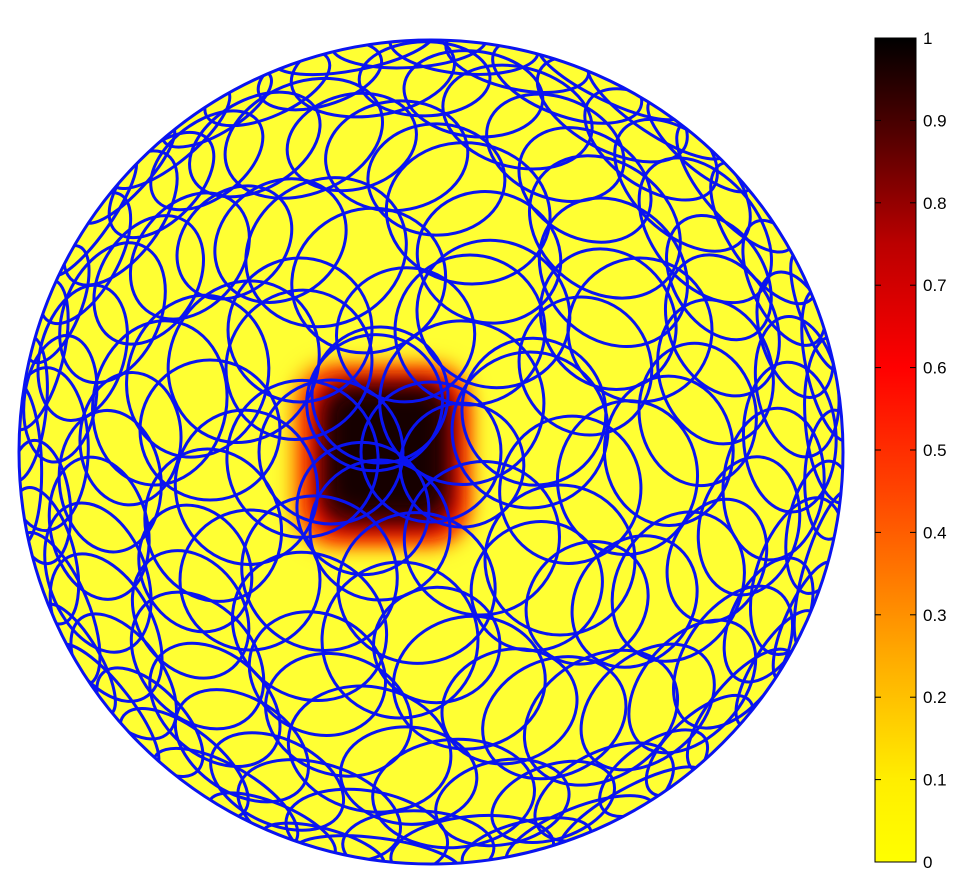 This screenshot has height=894, width=966. What do you see at coordinates (935, 120) in the screenshot?
I see `colorbar-tick-label: 0.9` at bounding box center [935, 120].